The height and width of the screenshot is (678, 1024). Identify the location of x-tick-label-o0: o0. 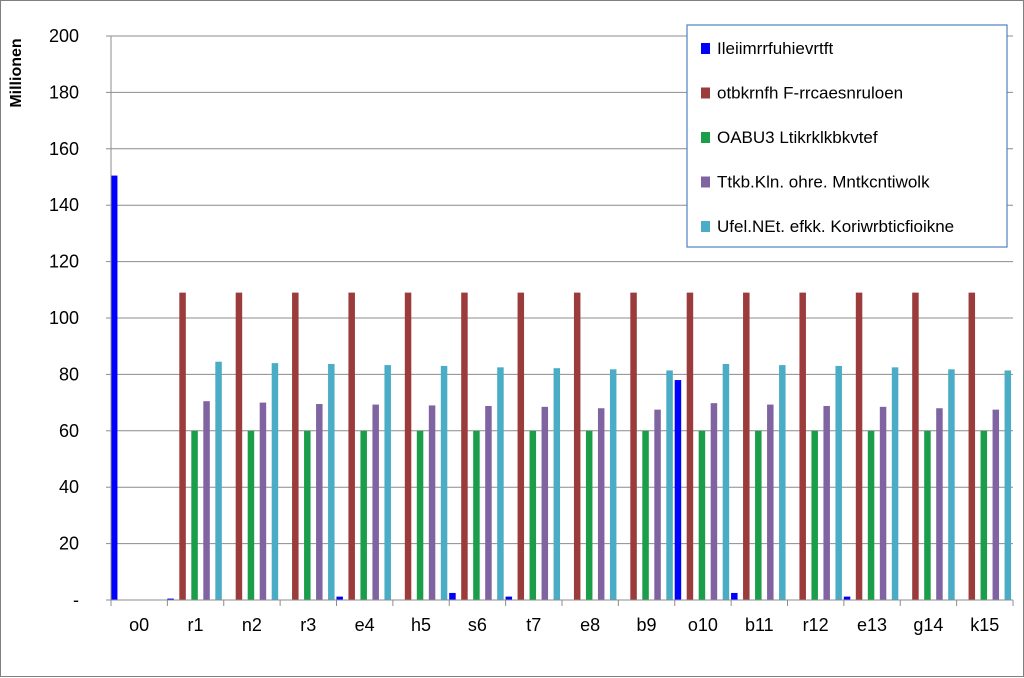
(139, 625).